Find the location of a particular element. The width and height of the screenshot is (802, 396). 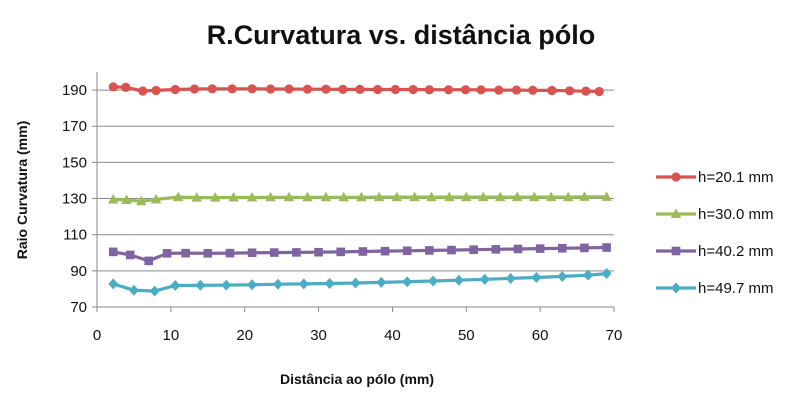

y-tick-label: 130 is located at coordinates (74, 199).